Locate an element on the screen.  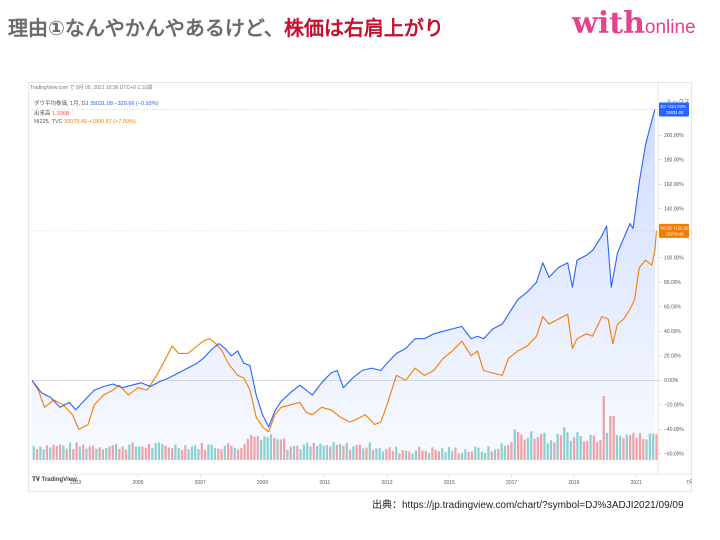
last-value-label-dj: DJ +221.03% is located at coordinates (674, 106).